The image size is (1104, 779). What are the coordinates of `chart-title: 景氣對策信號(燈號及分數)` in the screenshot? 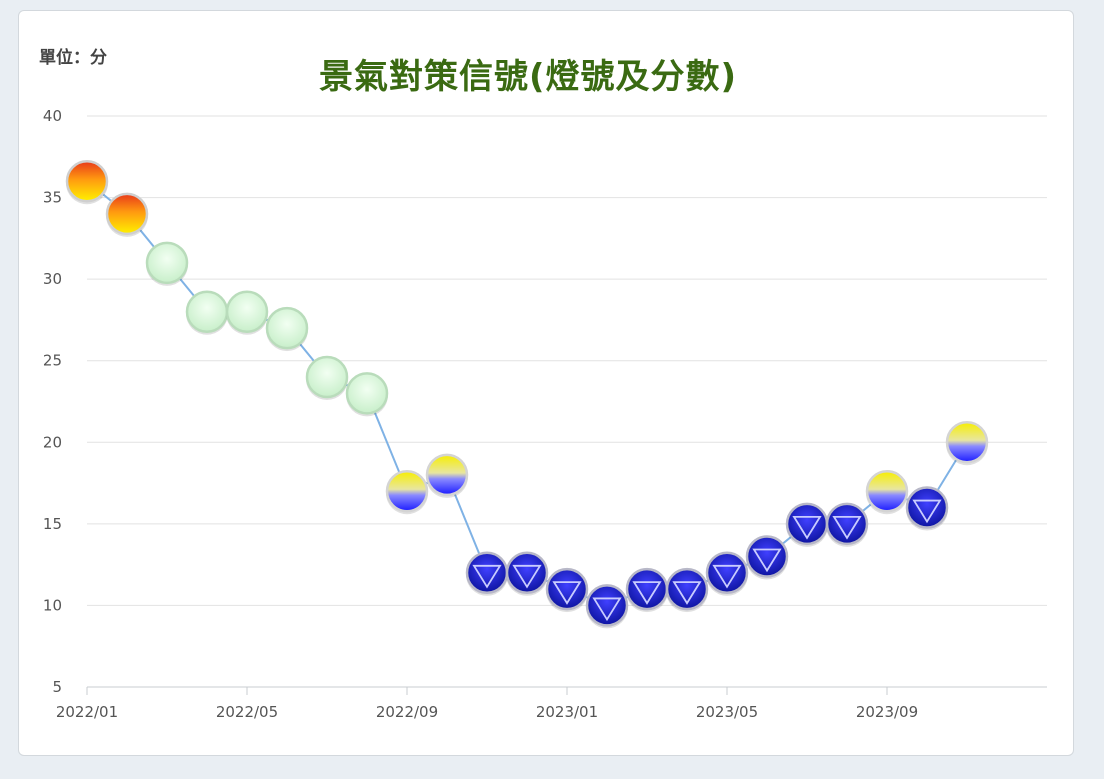 It's located at (528, 77).